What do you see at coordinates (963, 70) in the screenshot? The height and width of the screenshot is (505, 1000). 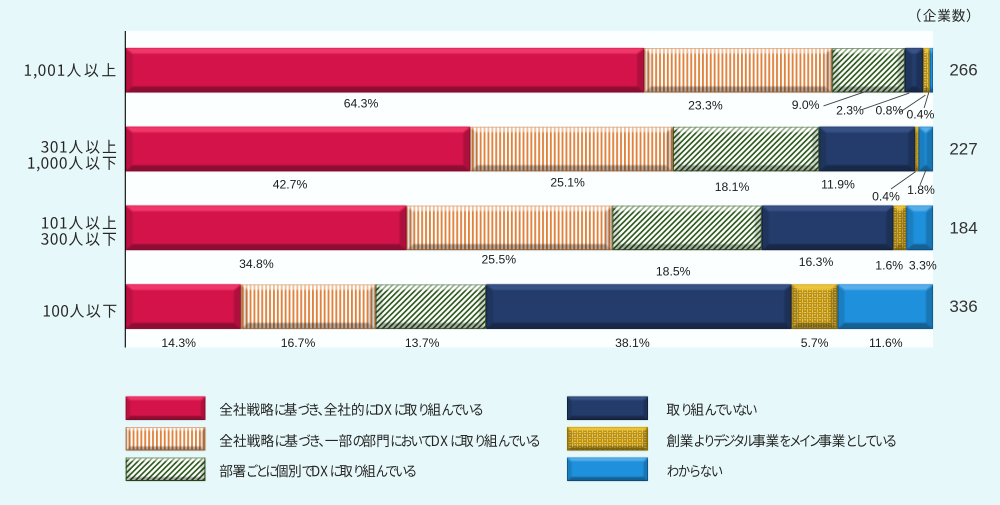 I see `svg-text: 266` at bounding box center [963, 70].